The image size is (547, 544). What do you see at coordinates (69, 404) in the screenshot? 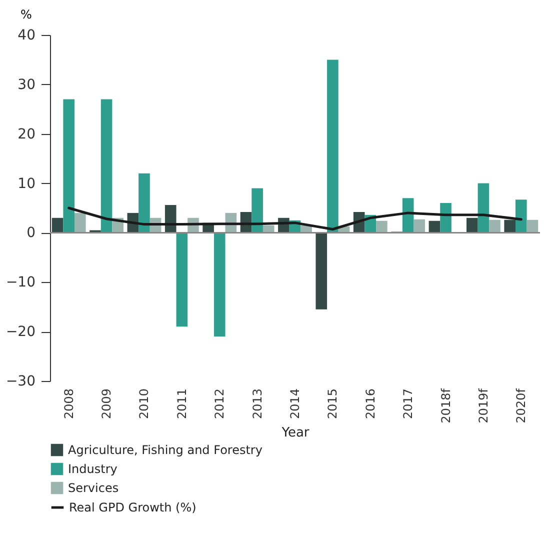
I see `x-tick-label: 2008` at bounding box center [69, 404].